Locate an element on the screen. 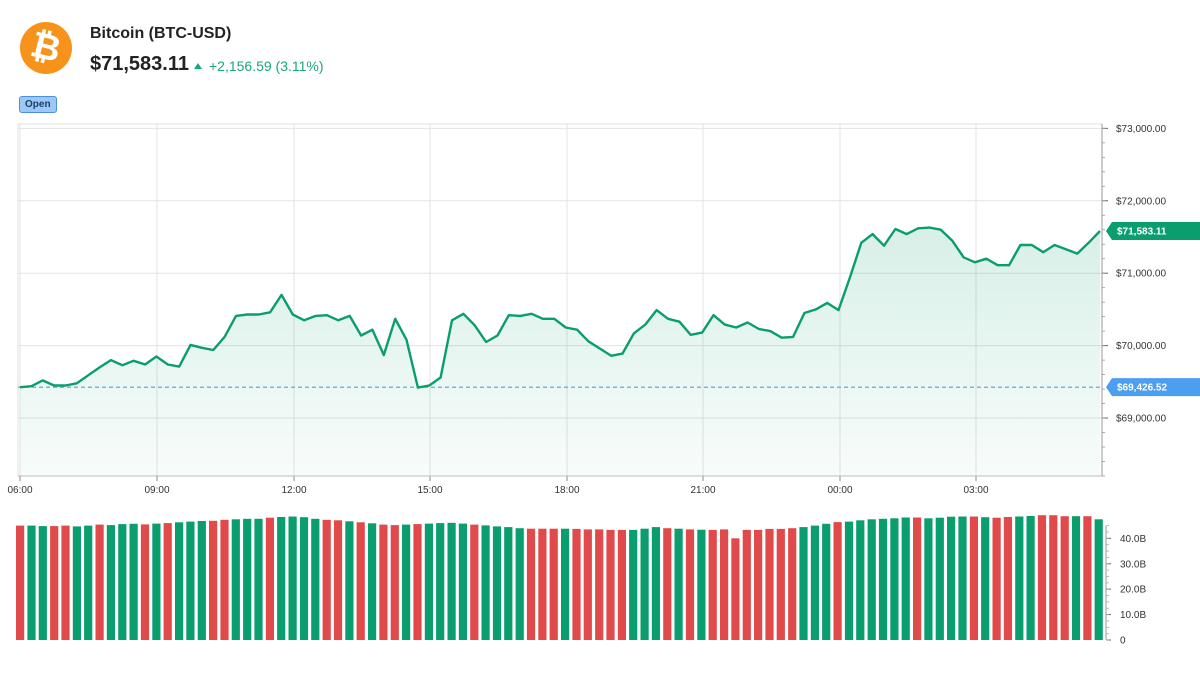 The width and height of the screenshot is (1200, 675). last-price-tag-label: $71,583.11 is located at coordinates (1142, 231).